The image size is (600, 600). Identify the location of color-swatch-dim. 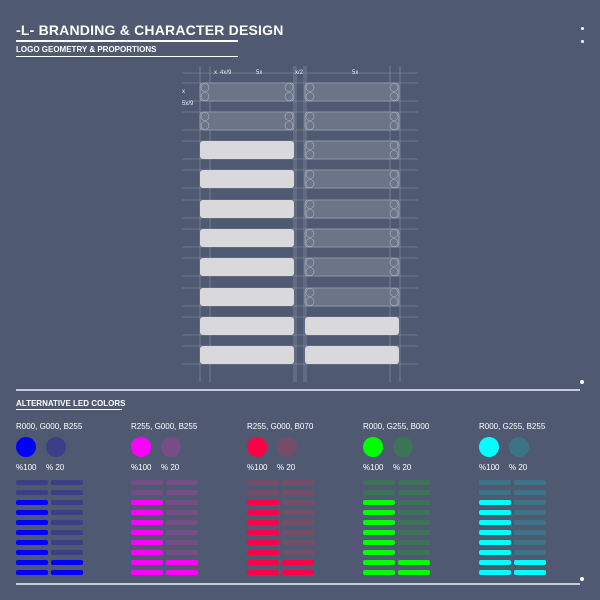
(171, 447).